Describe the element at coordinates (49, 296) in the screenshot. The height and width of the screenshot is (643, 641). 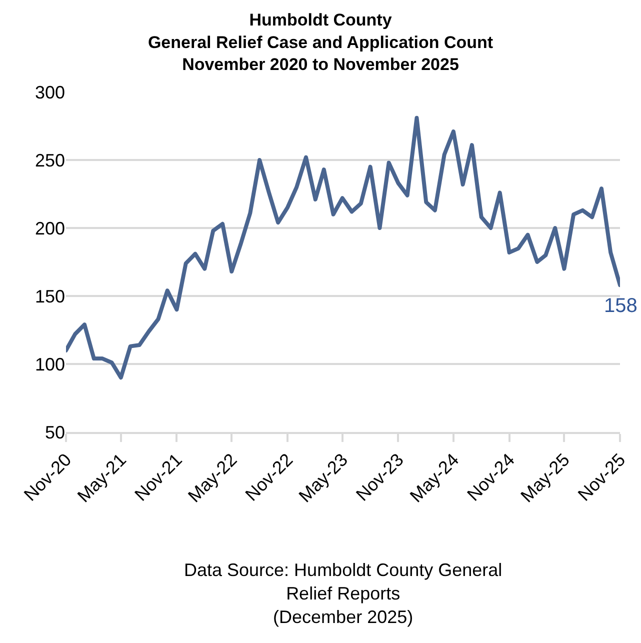
I see `y-tick-label: 150` at that location.